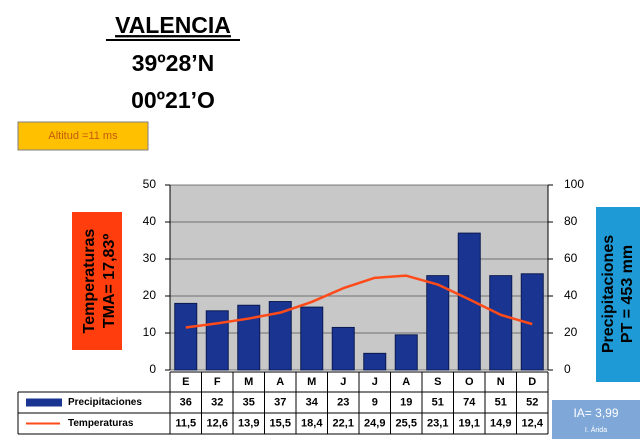 Image resolution: width=642 pixels, height=439 pixels. Describe the element at coordinates (105, 402) in the screenshot. I see `legend-label: Precipitaciones` at that location.